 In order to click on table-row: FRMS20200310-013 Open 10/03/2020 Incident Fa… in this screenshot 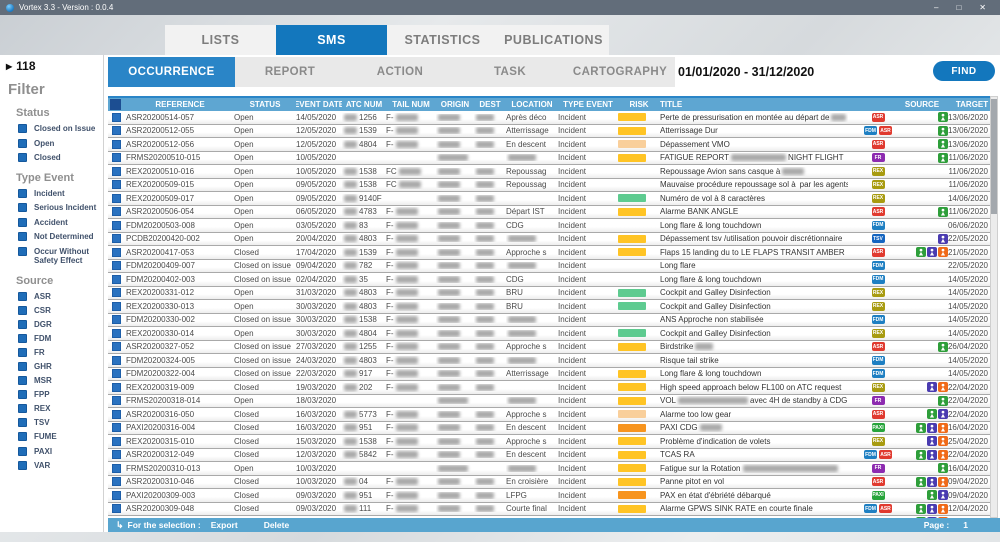, I will do `click(550, 469)`.